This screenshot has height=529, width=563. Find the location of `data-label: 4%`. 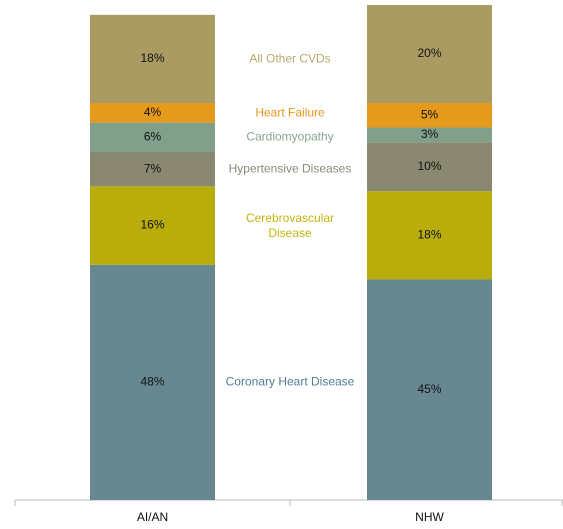

data-label: 4% is located at coordinates (153, 112).